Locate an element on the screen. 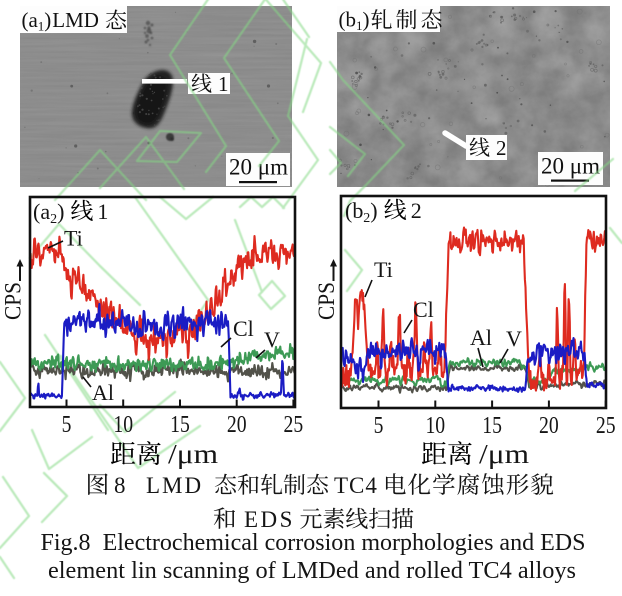 The width and height of the screenshot is (622, 596). svg-text: EDS is located at coordinates (269, 519).